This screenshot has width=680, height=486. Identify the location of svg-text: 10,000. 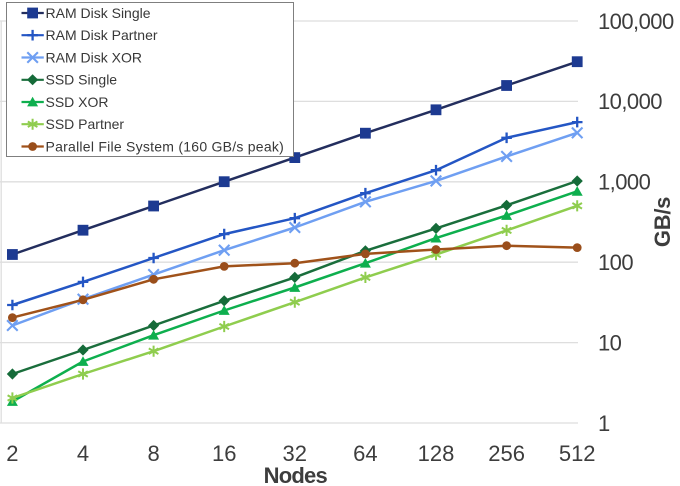
(630, 101).